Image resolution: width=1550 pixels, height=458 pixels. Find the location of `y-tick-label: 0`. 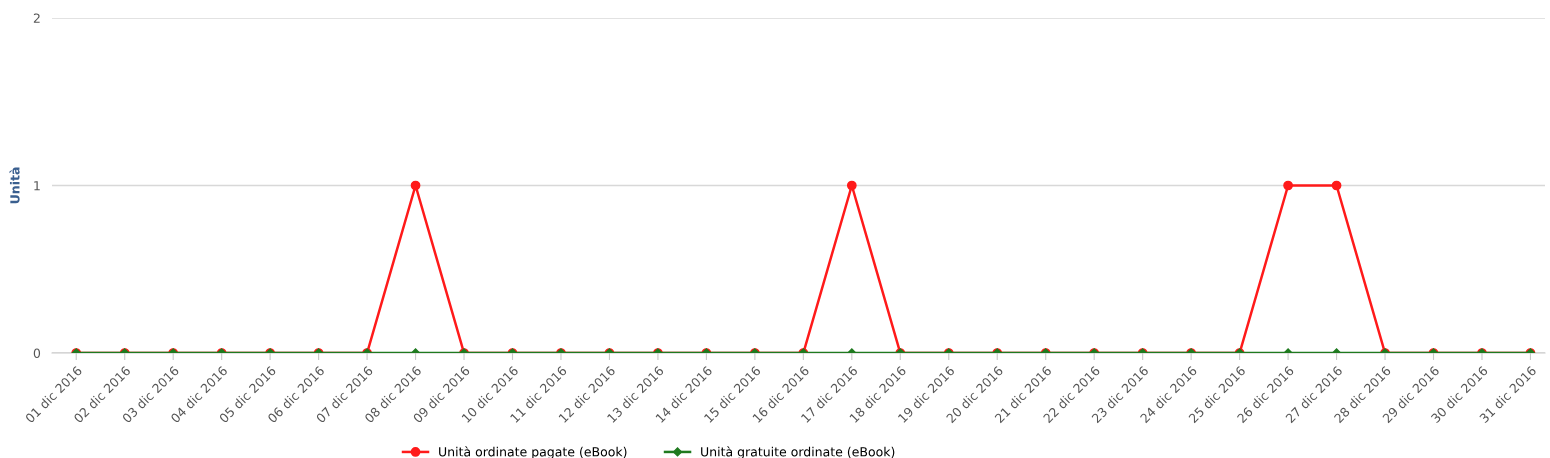

y-tick-label: 0 is located at coordinates (37, 353).